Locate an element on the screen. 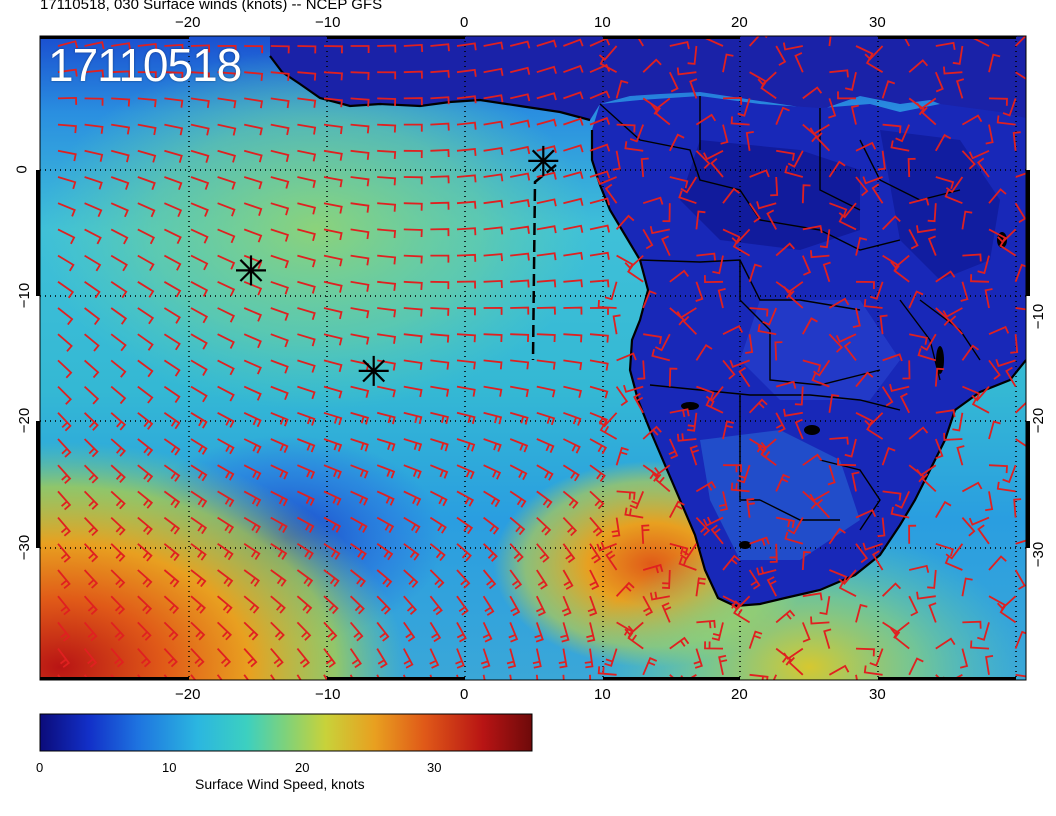 This screenshot has height=816, width=1056. lat-tick-left: 0 is located at coordinates (22, 169).